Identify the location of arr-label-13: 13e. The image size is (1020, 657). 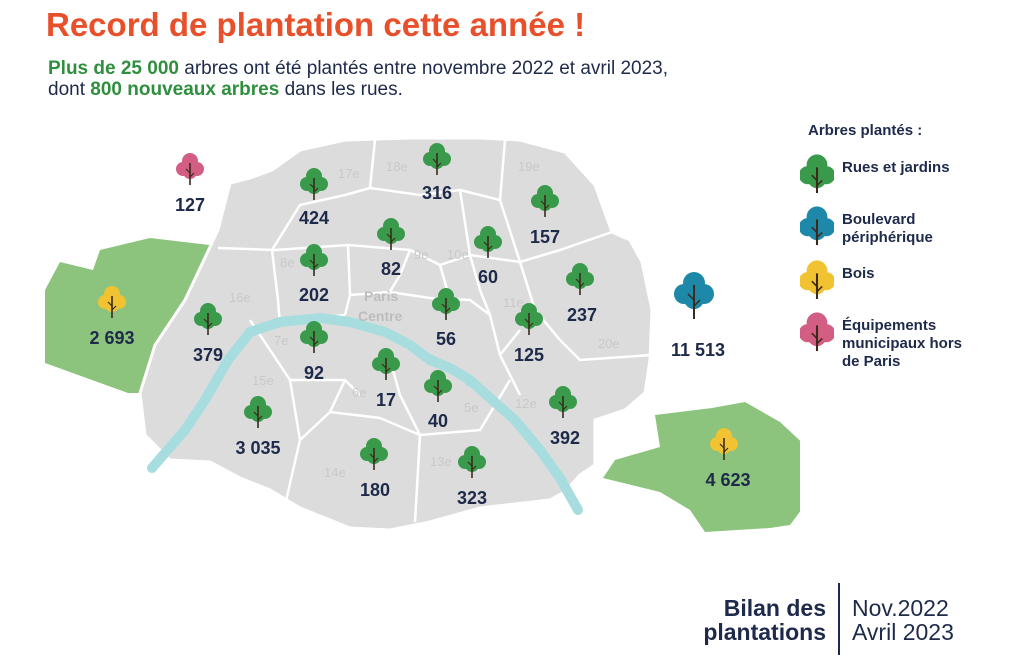
(441, 461).